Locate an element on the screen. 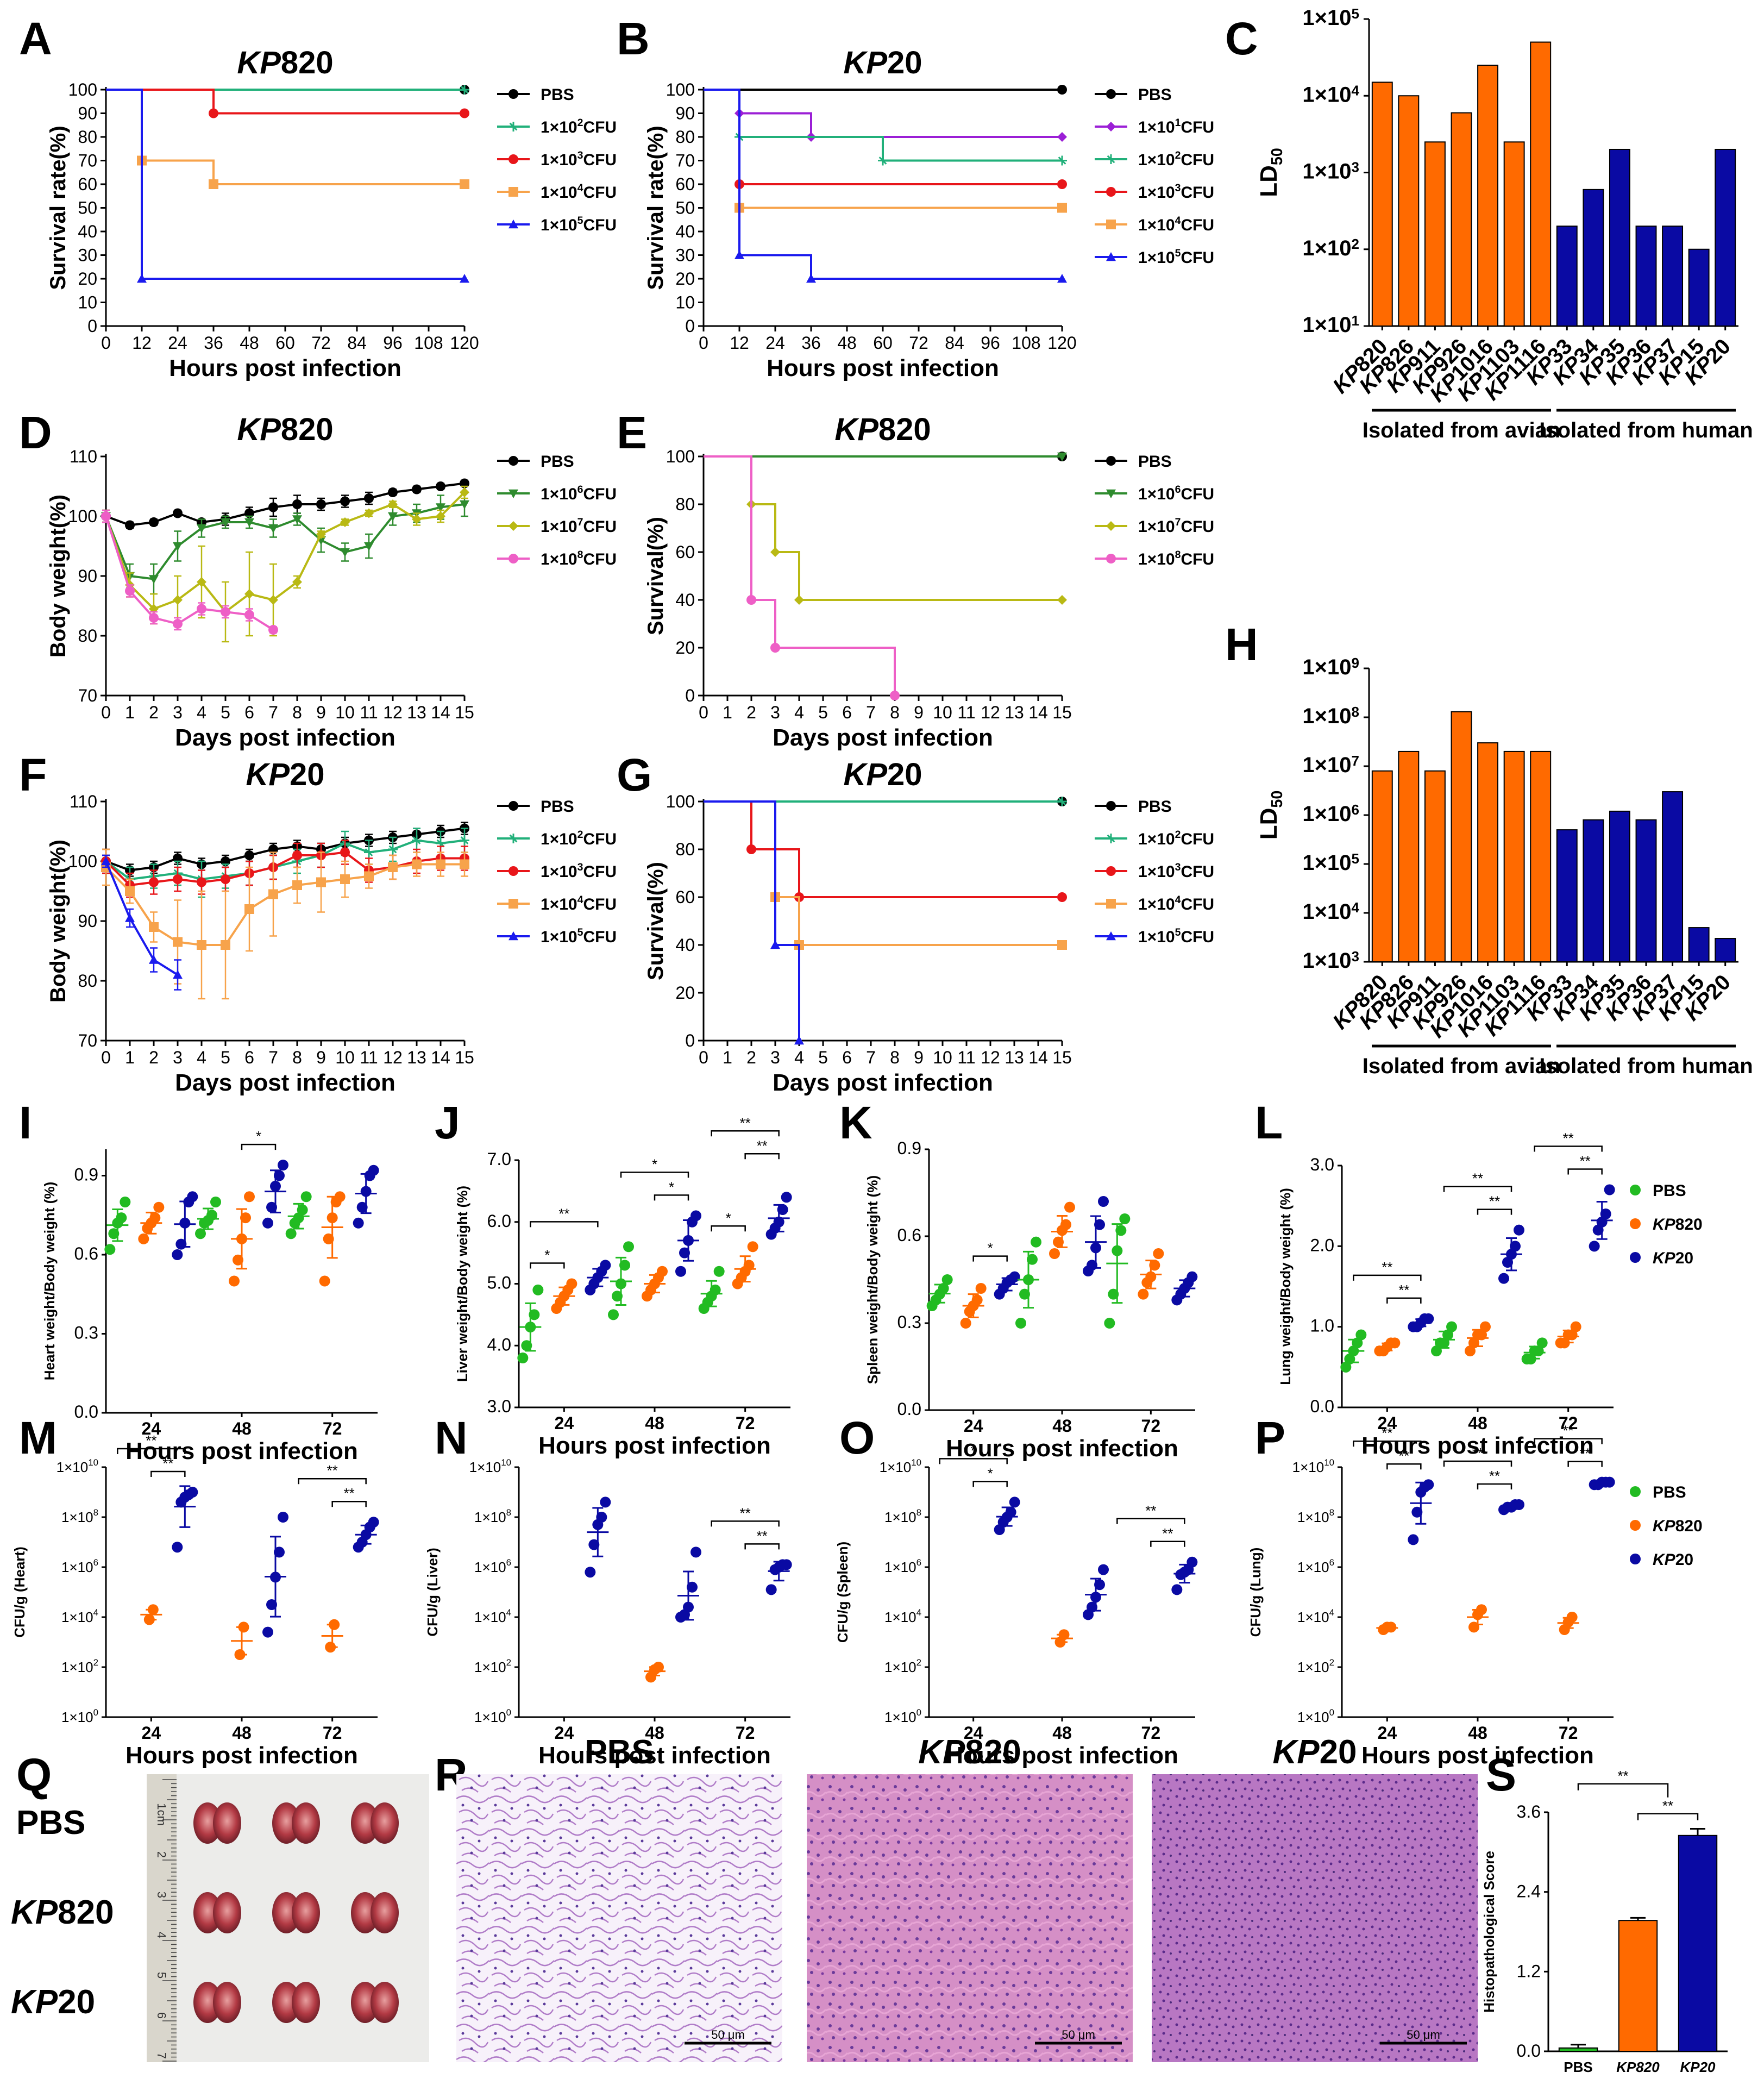  bar-KP35 is located at coordinates (1620, 238).